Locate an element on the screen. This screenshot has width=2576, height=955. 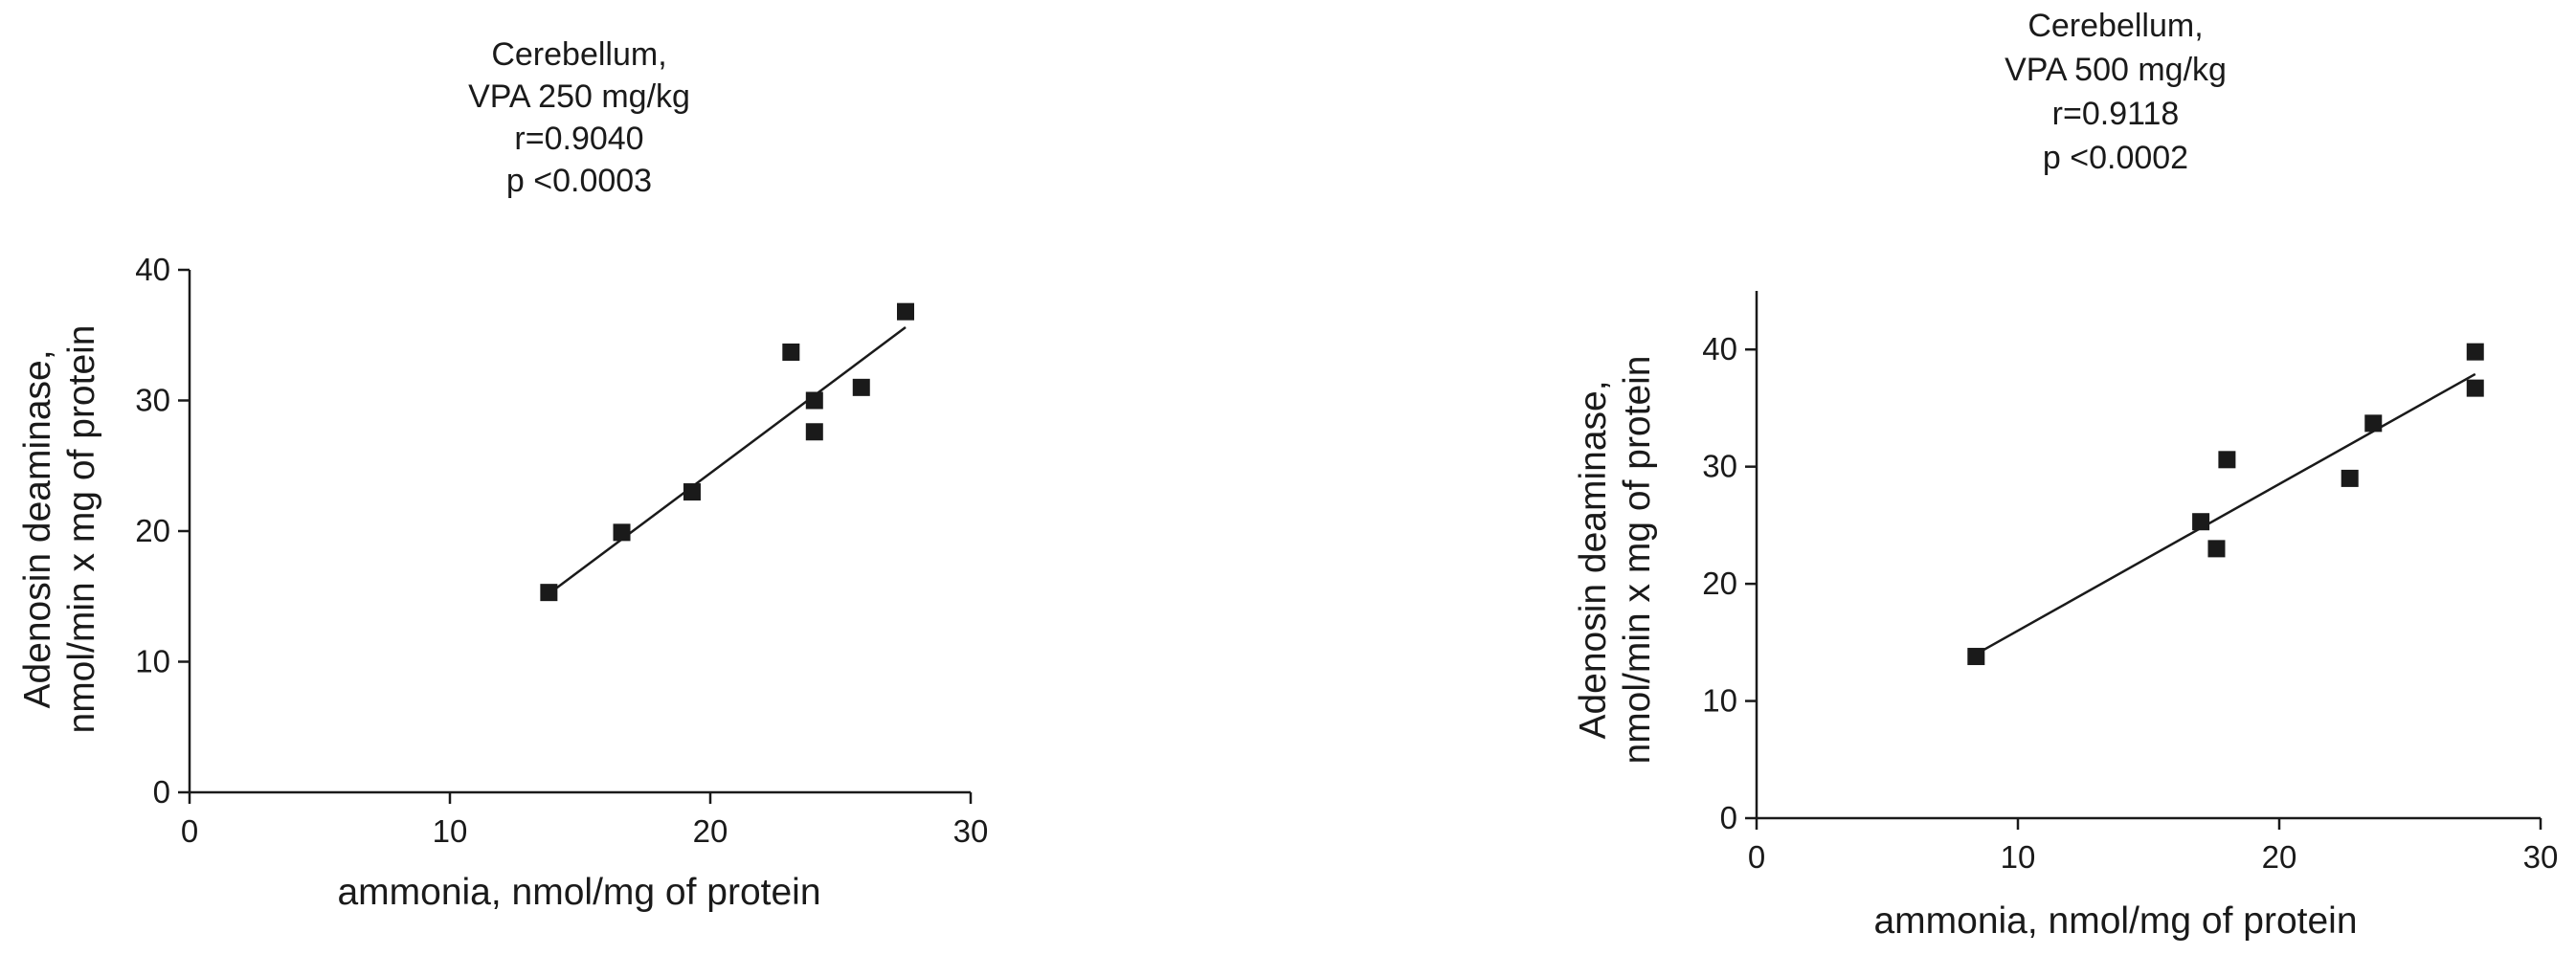
chart-left-y-tick-label-2: 20 is located at coordinates (153, 530).